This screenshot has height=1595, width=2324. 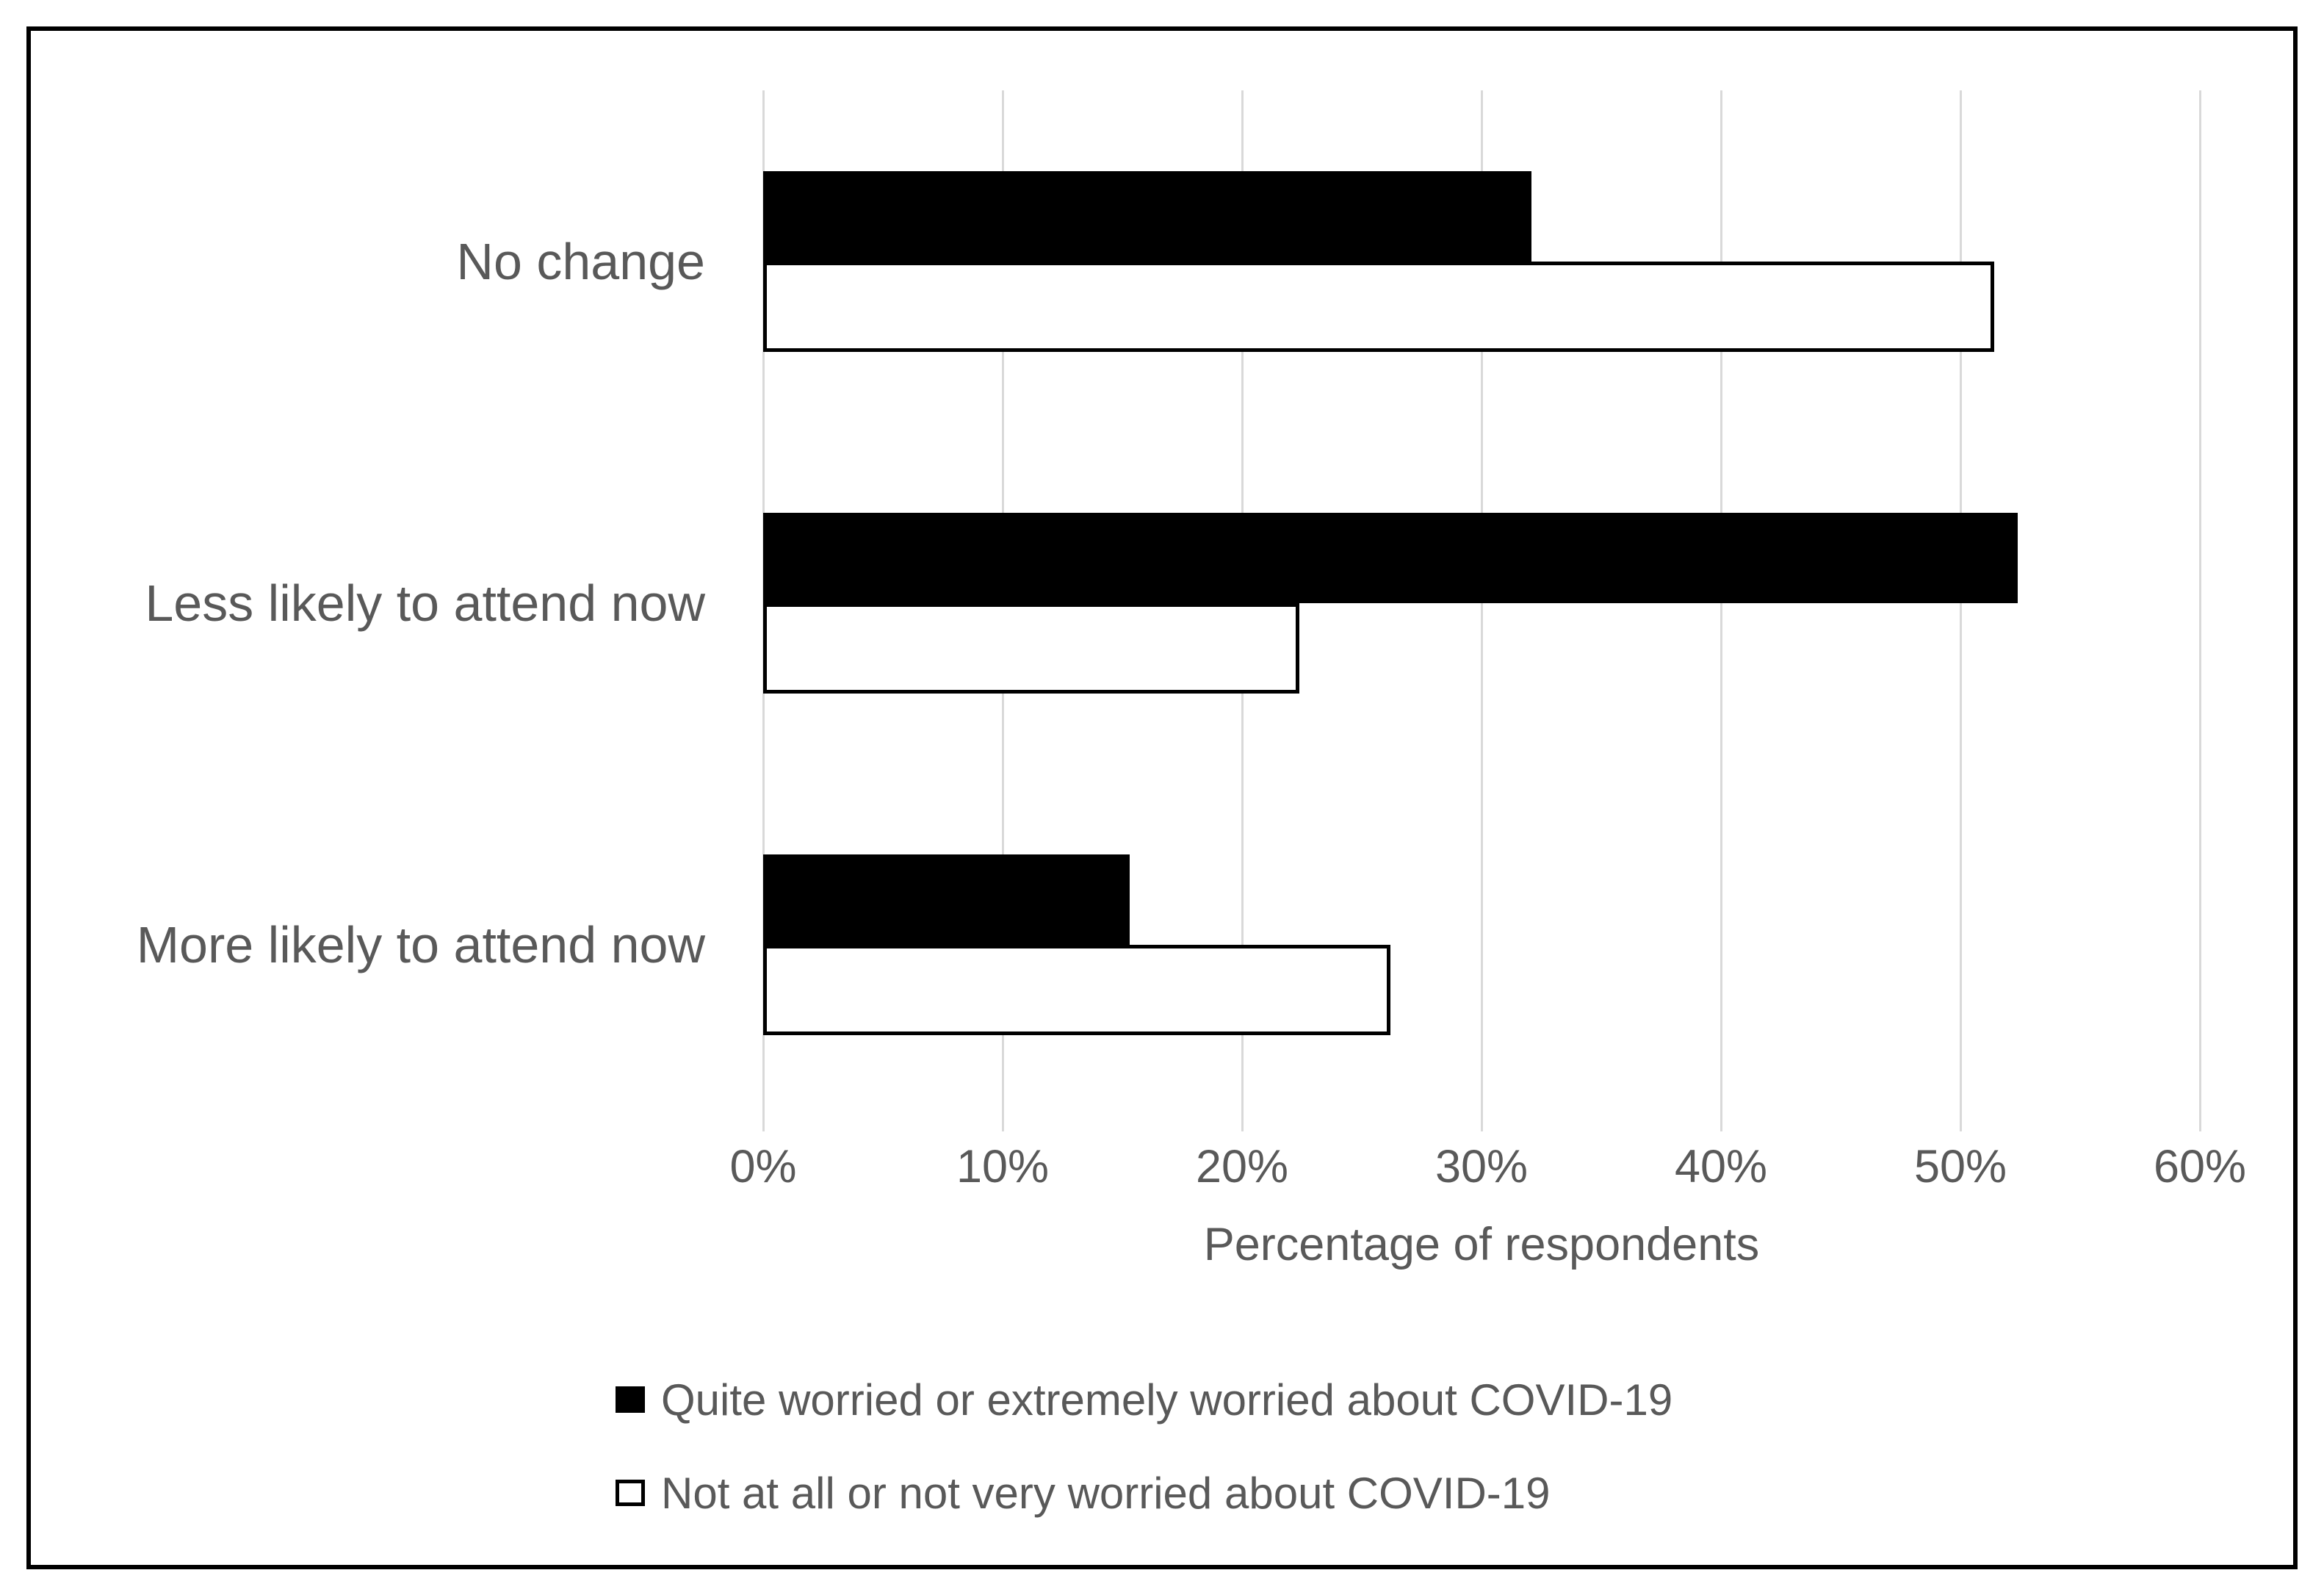 I want to click on category-label: No change, so click(x=580, y=261).